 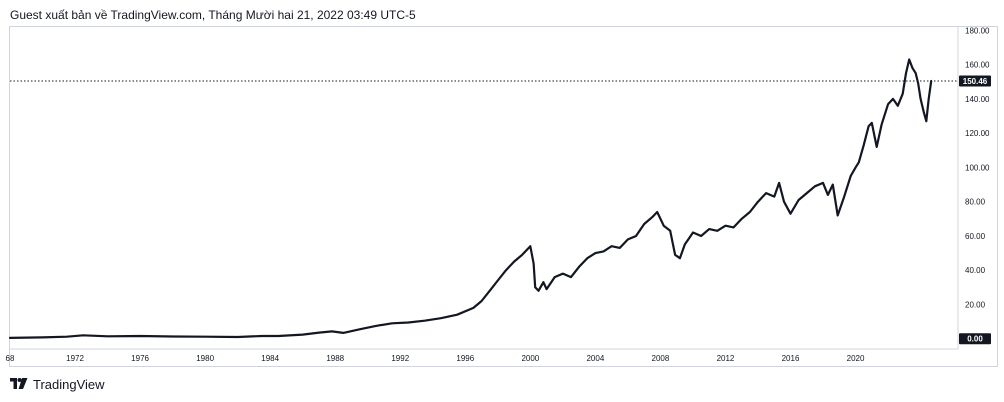 What do you see at coordinates (977, 30) in the screenshot?
I see `price-axis-tick-label: 180.00` at bounding box center [977, 30].